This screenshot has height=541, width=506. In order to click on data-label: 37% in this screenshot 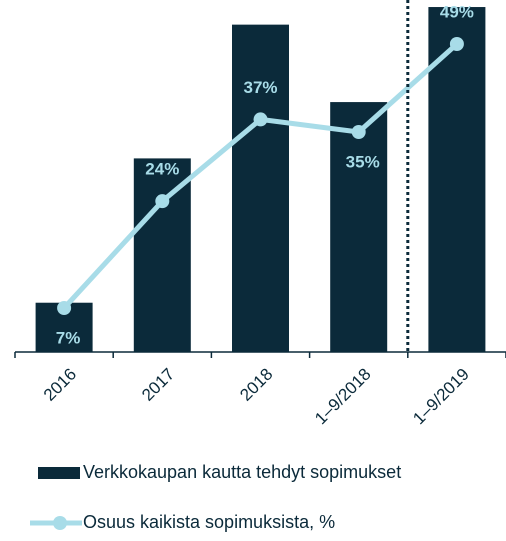, I will do `click(260, 87)`.